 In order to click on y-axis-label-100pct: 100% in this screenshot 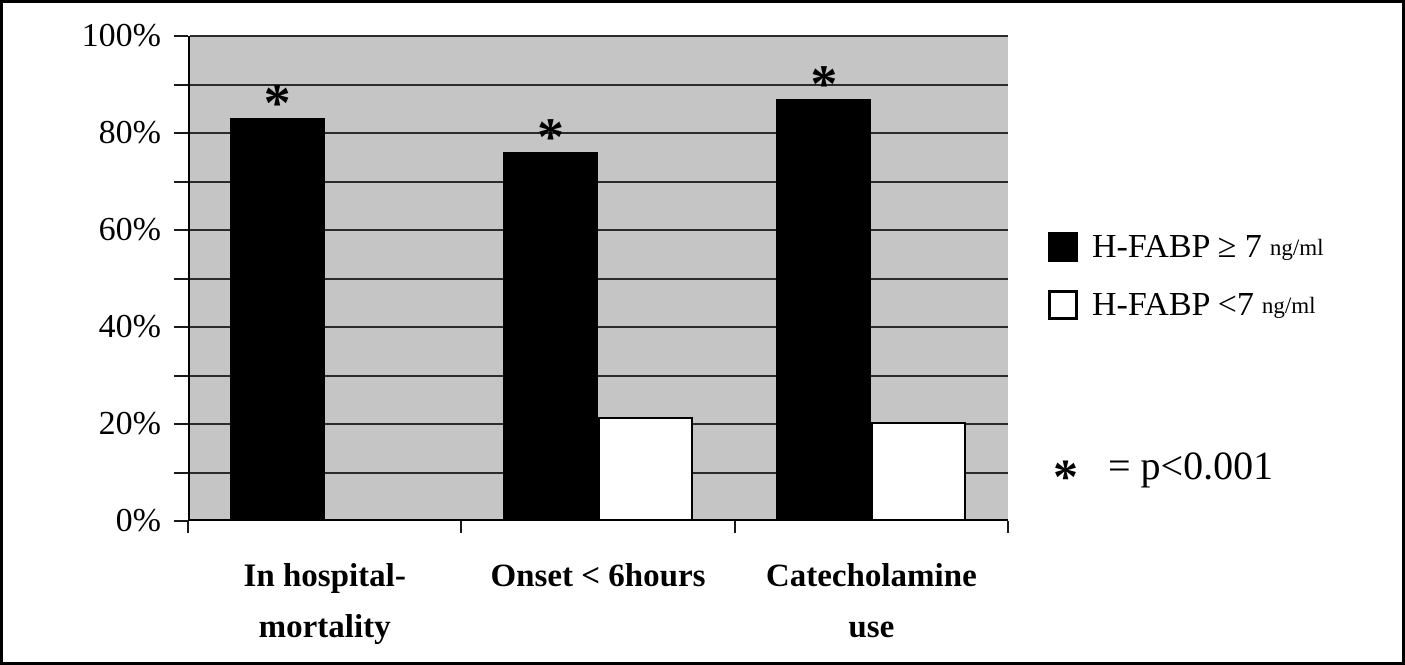, I will do `click(121, 35)`.